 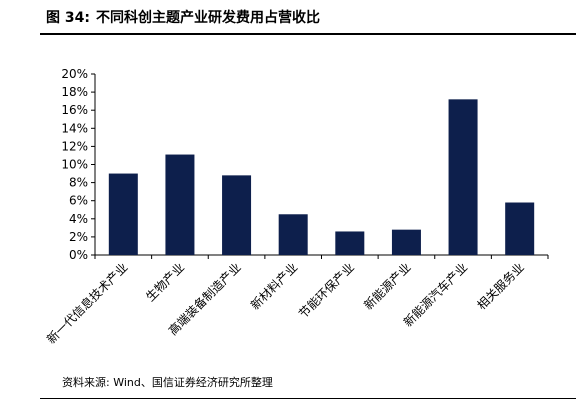 What do you see at coordinates (74, 92) in the screenshot?
I see `y-tick-label: 18%` at bounding box center [74, 92].